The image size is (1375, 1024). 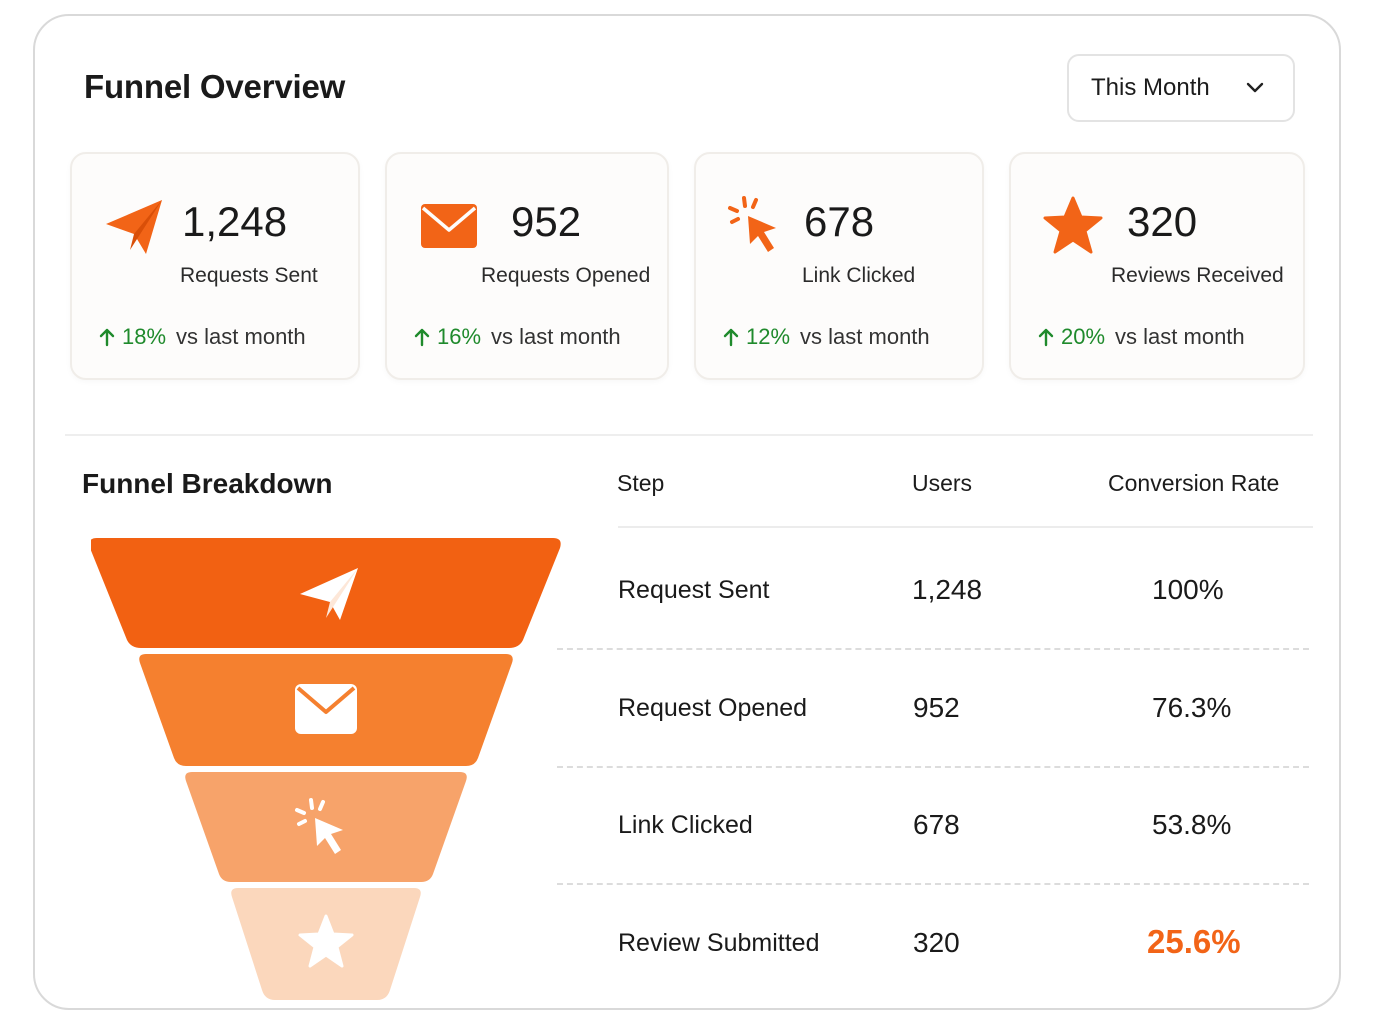 What do you see at coordinates (1197, 275) in the screenshot?
I see `kpi-label: Reviews Received` at bounding box center [1197, 275].